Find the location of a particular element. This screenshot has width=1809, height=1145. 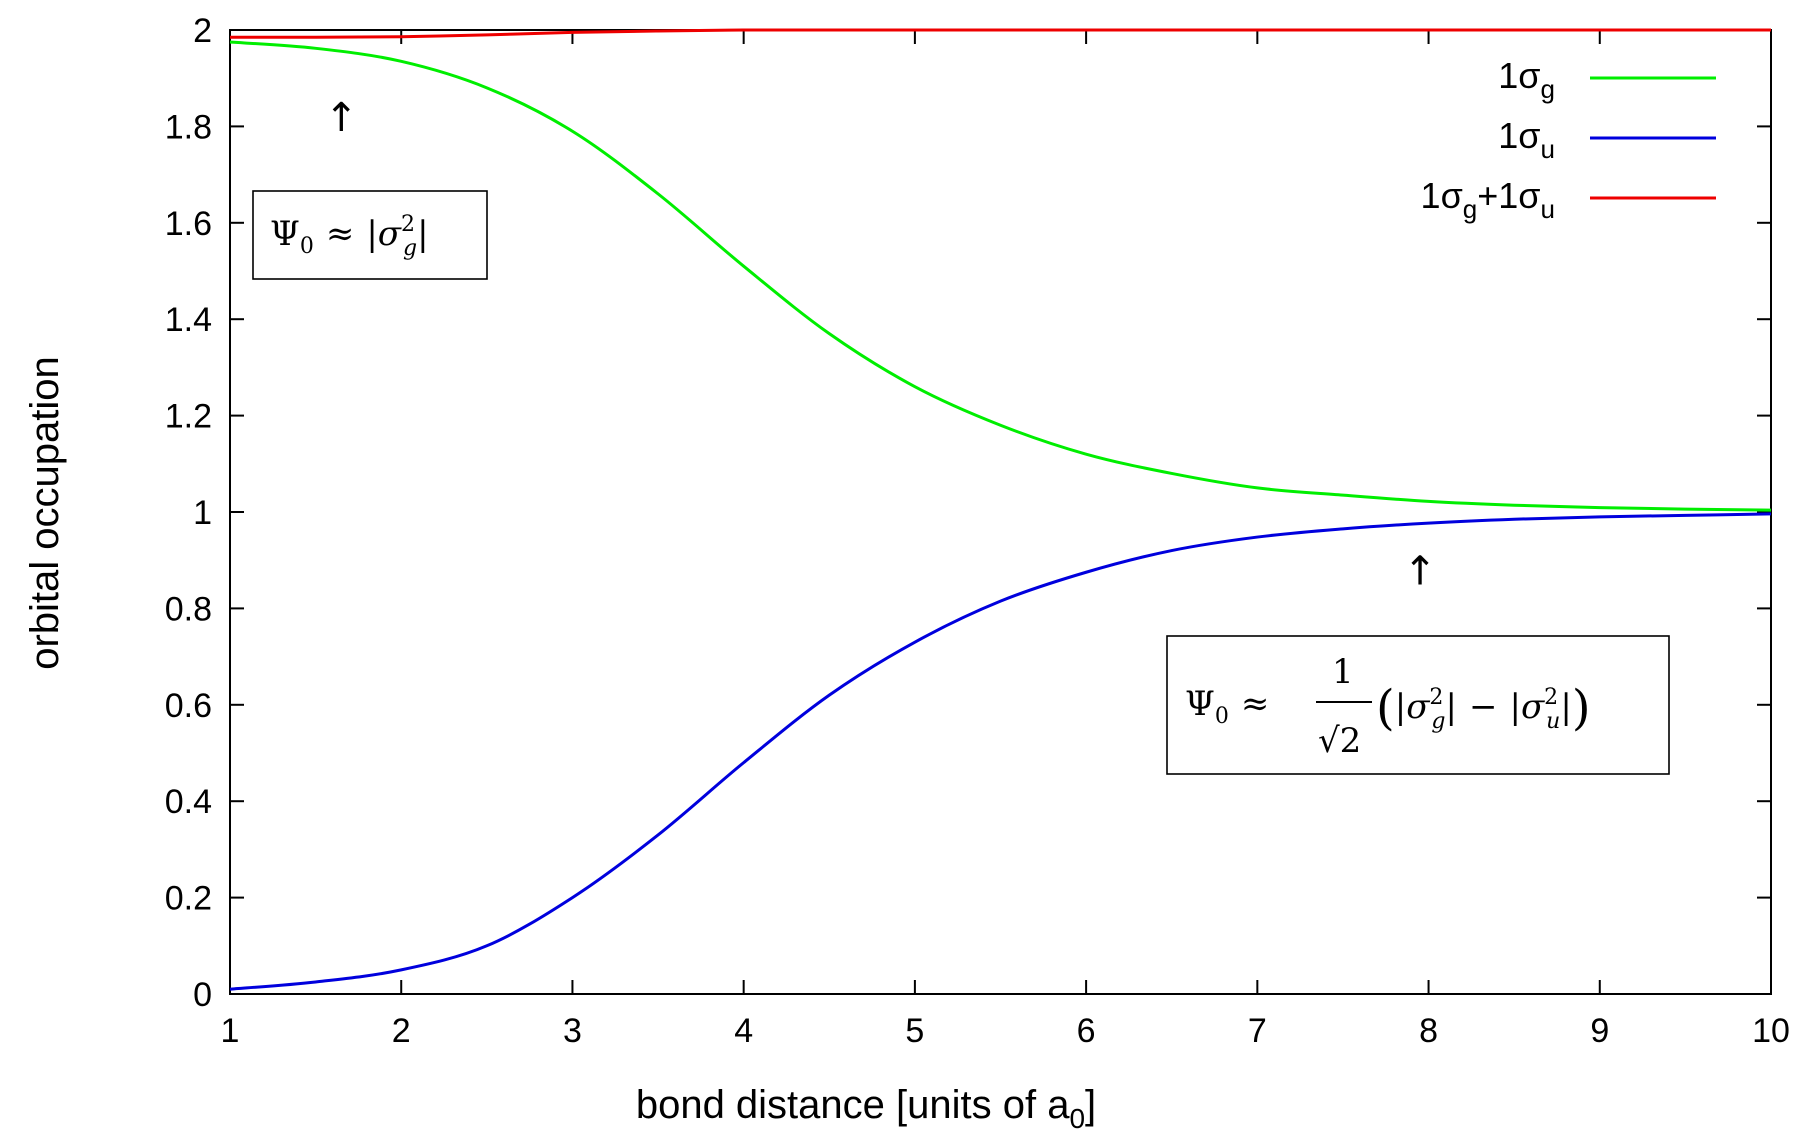

x-tick-label: 5 is located at coordinates (914, 1031).